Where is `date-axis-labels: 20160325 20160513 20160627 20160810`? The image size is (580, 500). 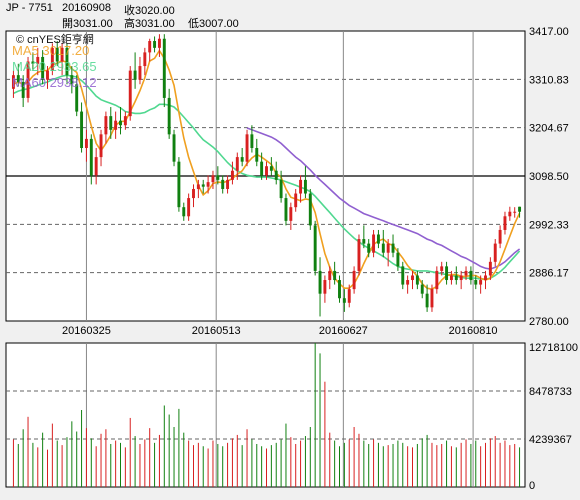
date-axis-labels: 20160325 20160513 20160627 20160810 is located at coordinates (280, 331).